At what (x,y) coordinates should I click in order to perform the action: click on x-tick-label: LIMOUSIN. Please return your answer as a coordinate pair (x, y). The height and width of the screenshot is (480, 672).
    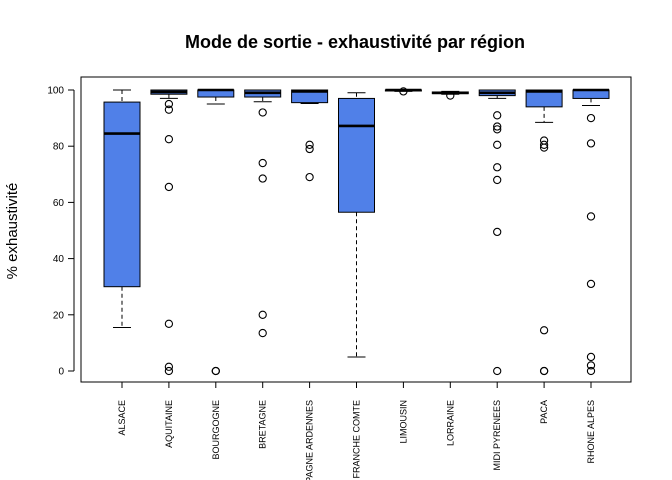
    Looking at the image, I should click on (403, 422).